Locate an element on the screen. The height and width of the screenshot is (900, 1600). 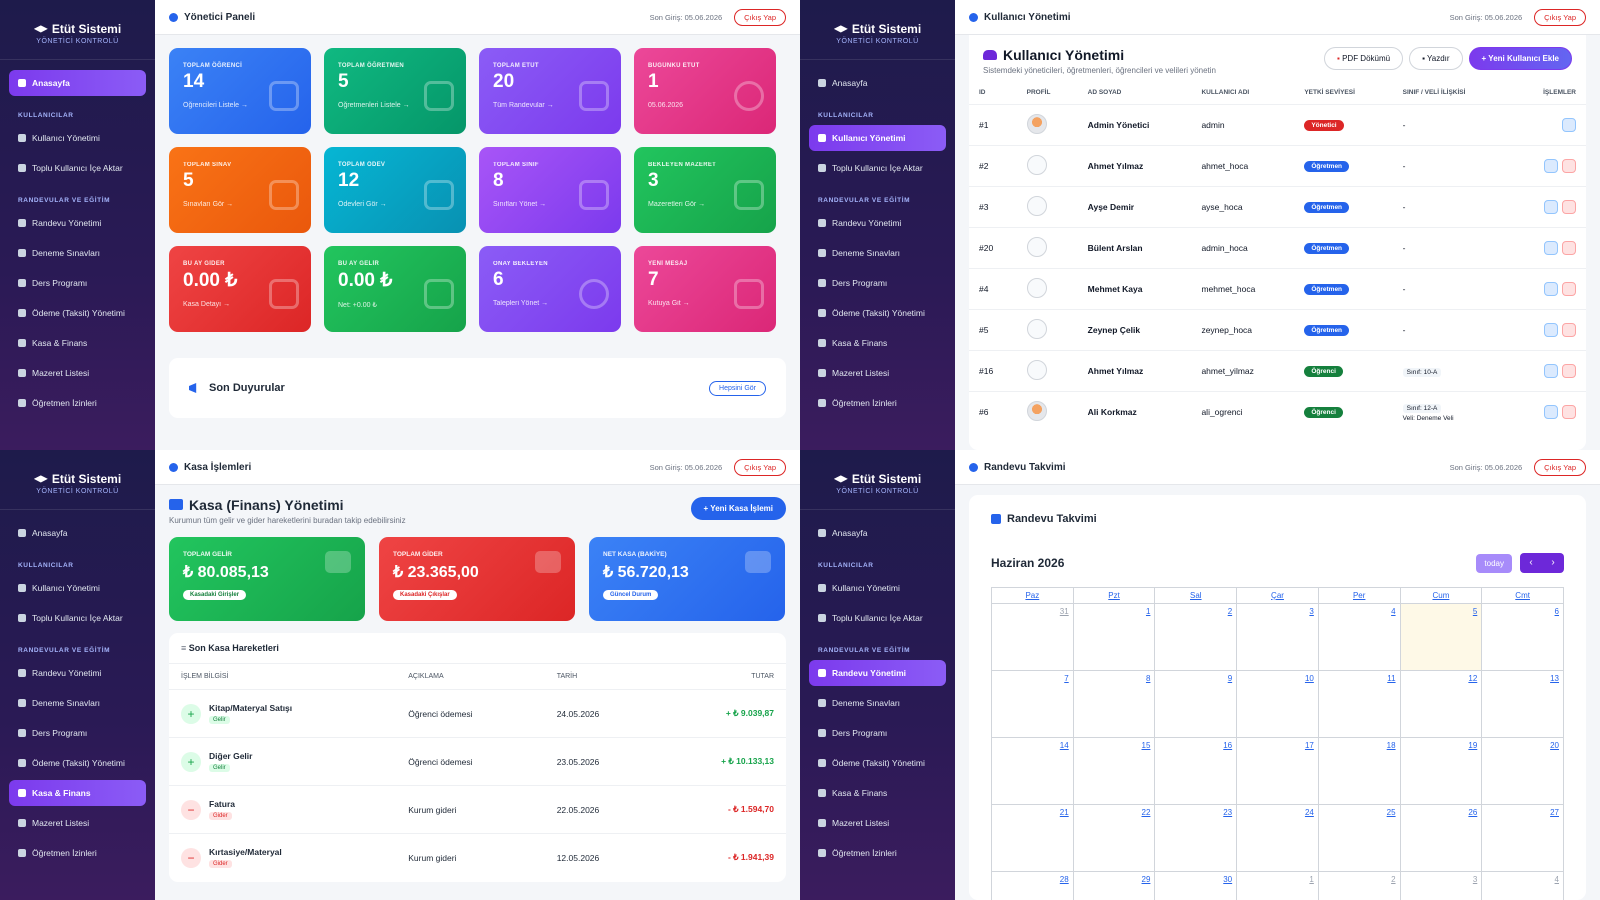
new-transaction-button: + Yeni Kasa İşlemi is located at coordinates (738, 508).